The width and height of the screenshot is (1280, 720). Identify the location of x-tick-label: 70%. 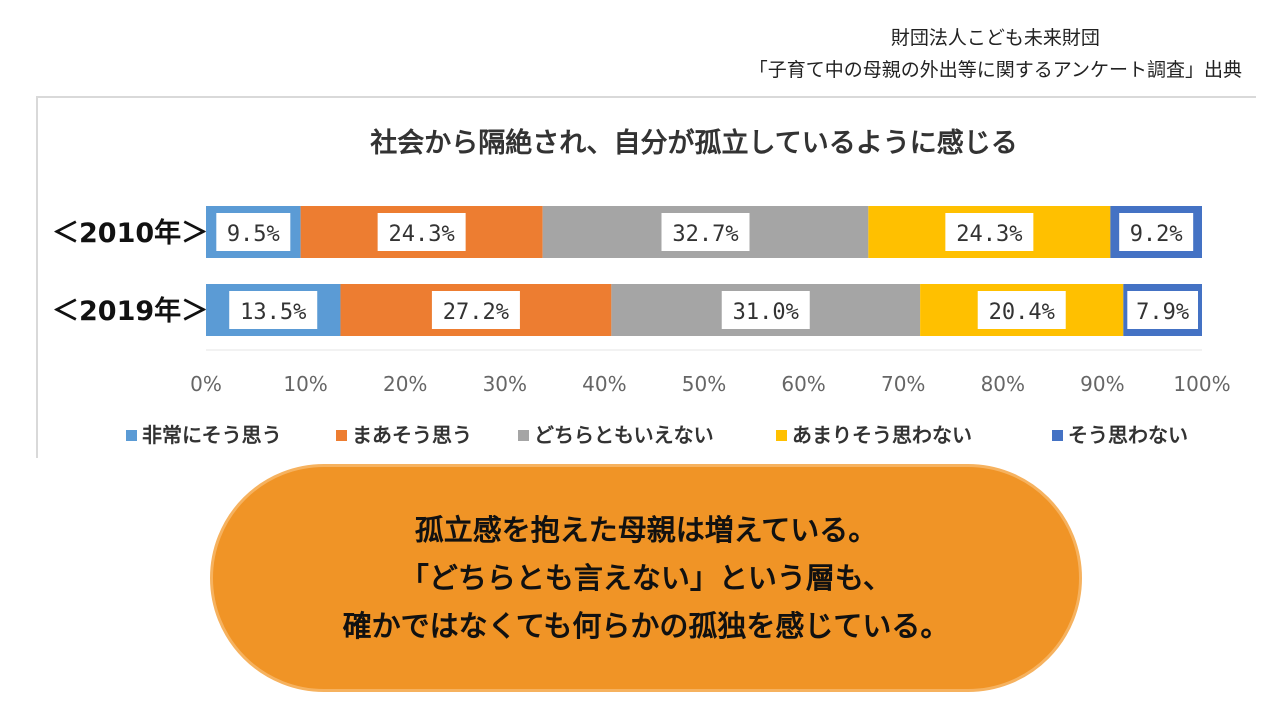
(903, 384).